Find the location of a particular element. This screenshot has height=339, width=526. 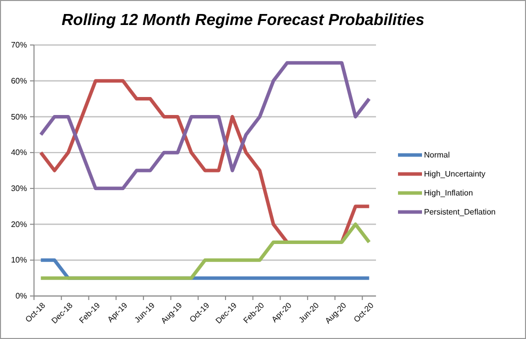

y-tick-label: 60% is located at coordinates (18, 81).